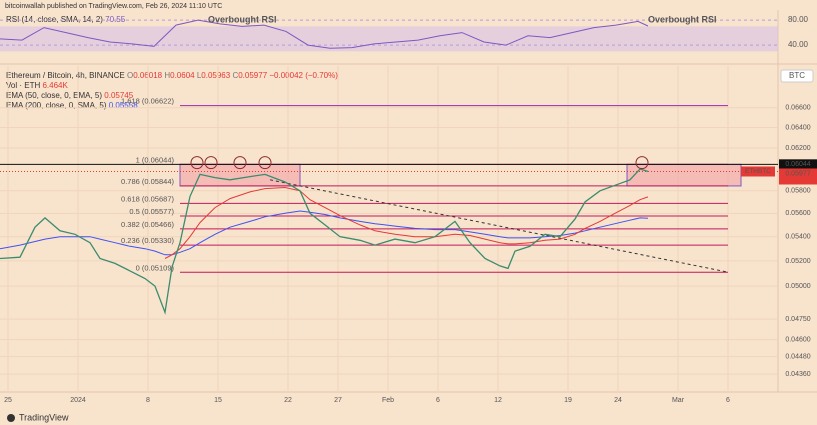 The height and width of the screenshot is (425, 817). What do you see at coordinates (115, 19) in the screenshot?
I see `rsi-value: 70.55` at bounding box center [115, 19].